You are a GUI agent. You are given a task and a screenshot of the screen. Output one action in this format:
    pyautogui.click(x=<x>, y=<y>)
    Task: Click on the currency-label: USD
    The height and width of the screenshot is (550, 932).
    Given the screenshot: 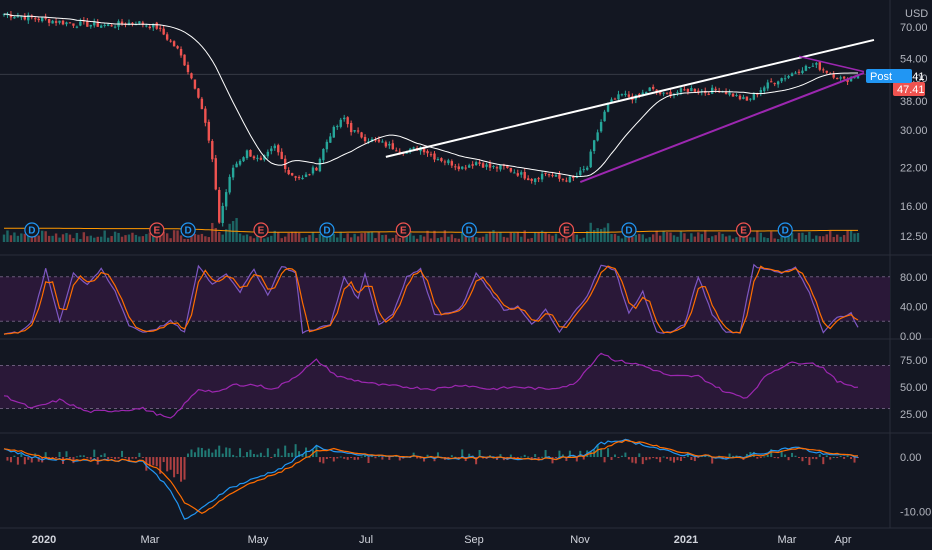 What is the action you would take?
    pyautogui.click(x=916, y=14)
    